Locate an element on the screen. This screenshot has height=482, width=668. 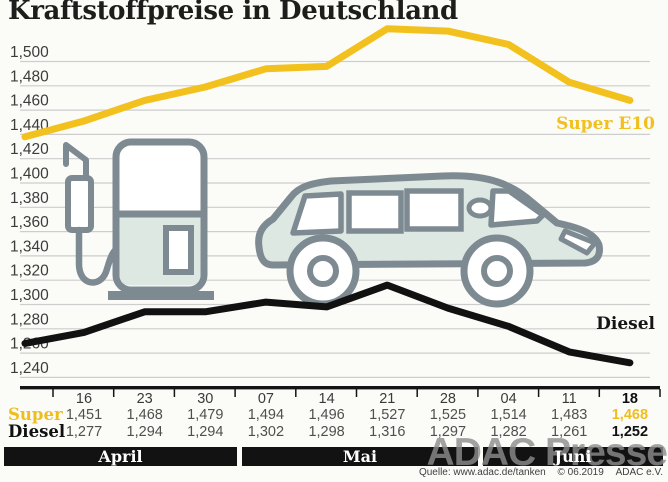
diesel-value-cell: 1,252 is located at coordinates (630, 432).